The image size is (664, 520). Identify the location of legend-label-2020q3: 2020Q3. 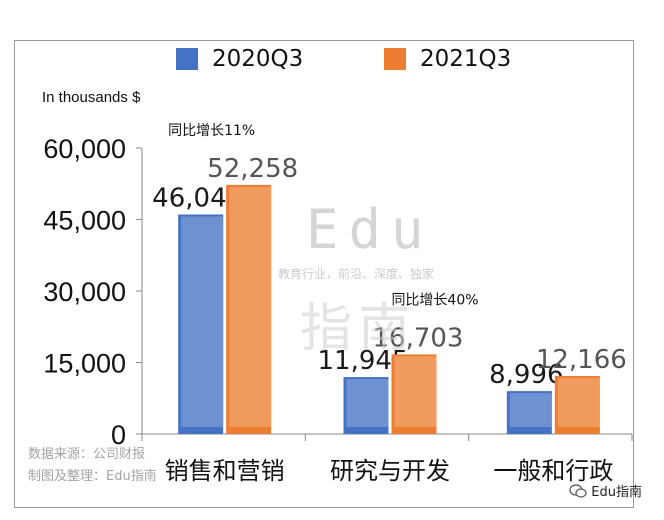
(258, 59).